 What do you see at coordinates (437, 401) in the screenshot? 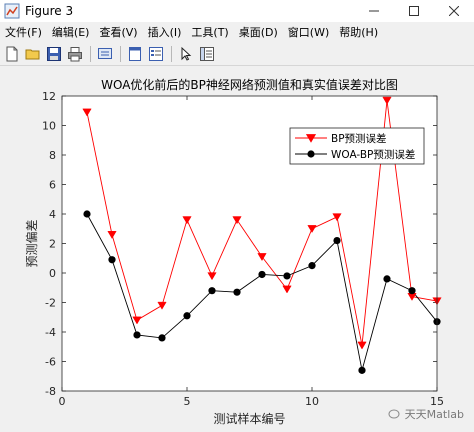
I see `x-tick-label: 15` at bounding box center [437, 401].